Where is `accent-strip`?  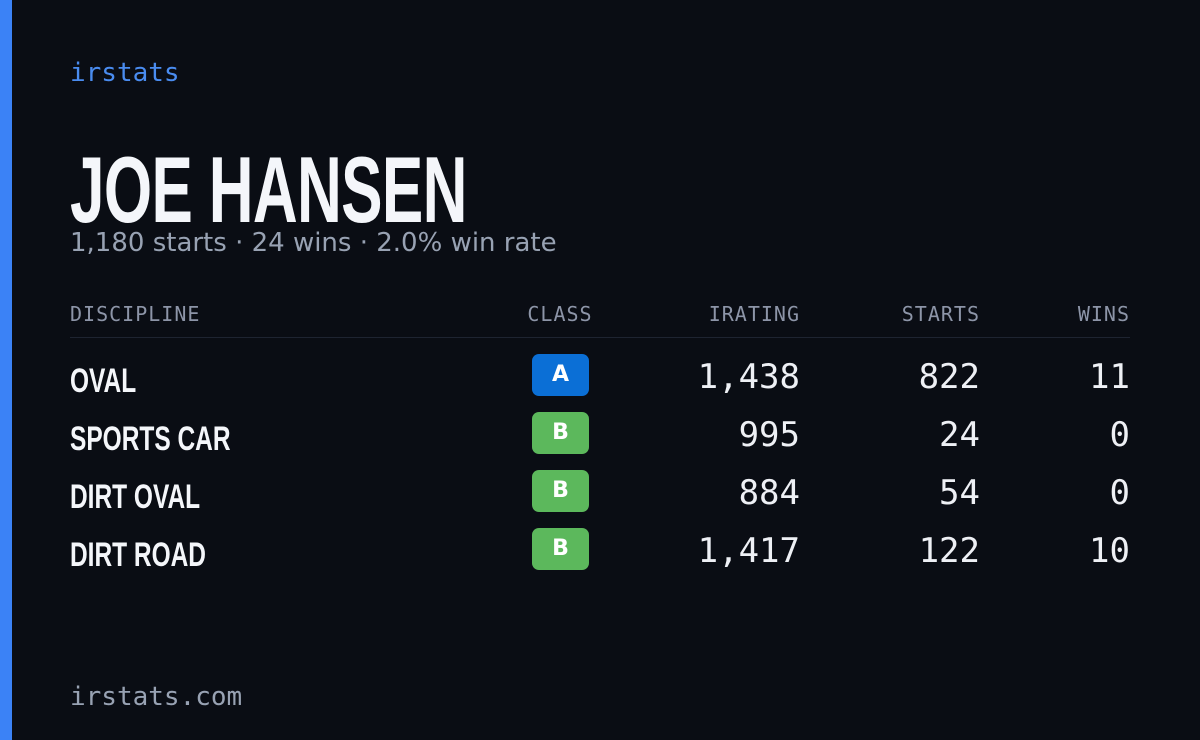
accent-strip is located at coordinates (6, 370).